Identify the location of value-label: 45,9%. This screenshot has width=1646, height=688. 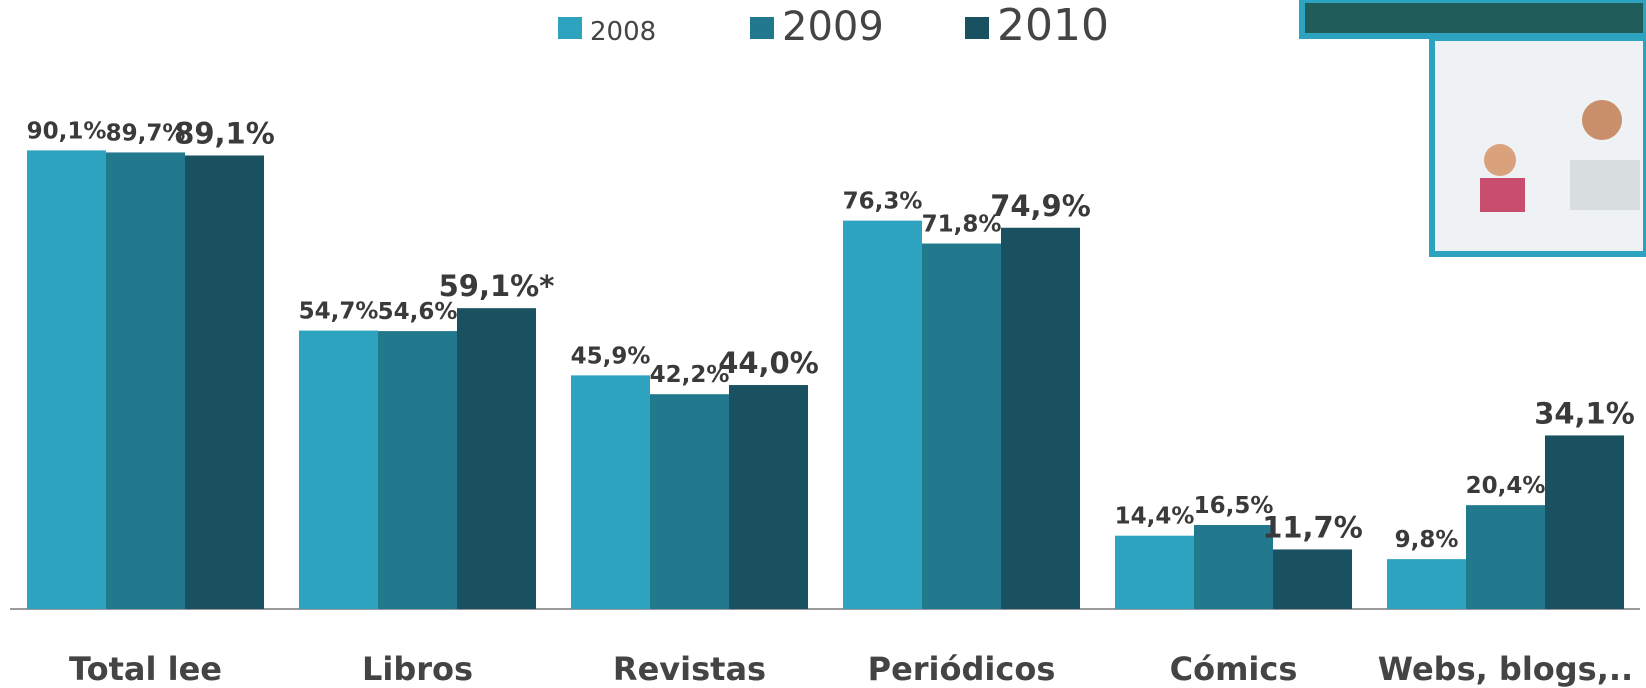
(611, 356).